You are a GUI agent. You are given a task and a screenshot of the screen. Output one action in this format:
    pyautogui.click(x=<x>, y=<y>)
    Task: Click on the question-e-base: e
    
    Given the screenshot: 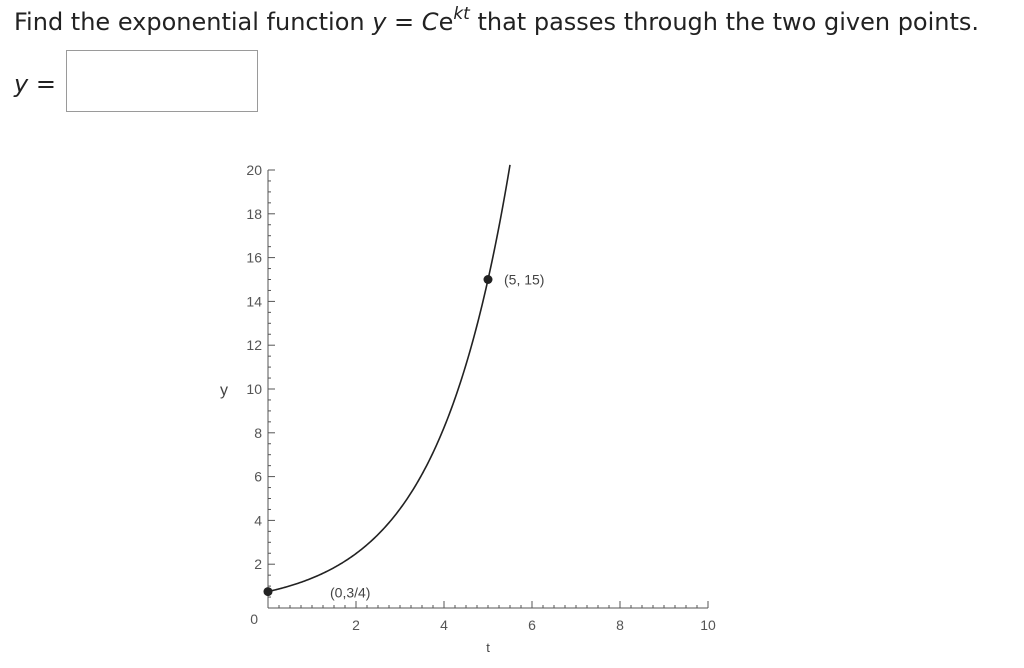 What is the action you would take?
    pyautogui.click(x=446, y=22)
    